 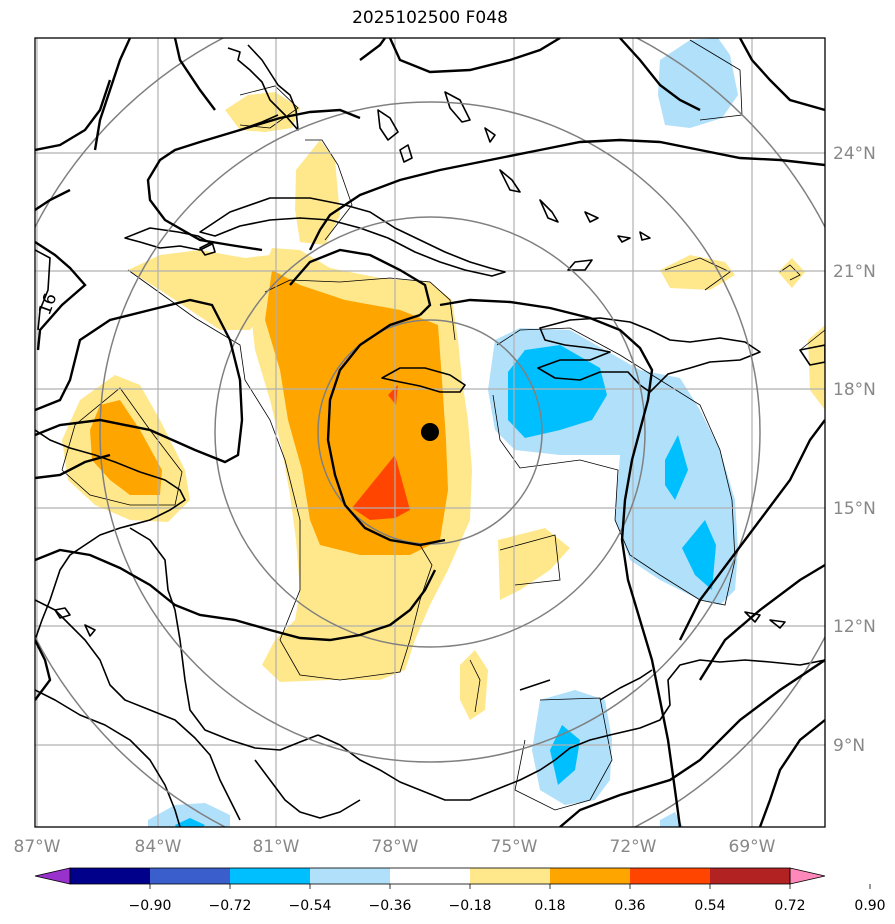 I want to click on lon-tick-labels: 87°W 84°W 81°W 78°W 75°W 72°W 69°W, so click(x=395, y=847).